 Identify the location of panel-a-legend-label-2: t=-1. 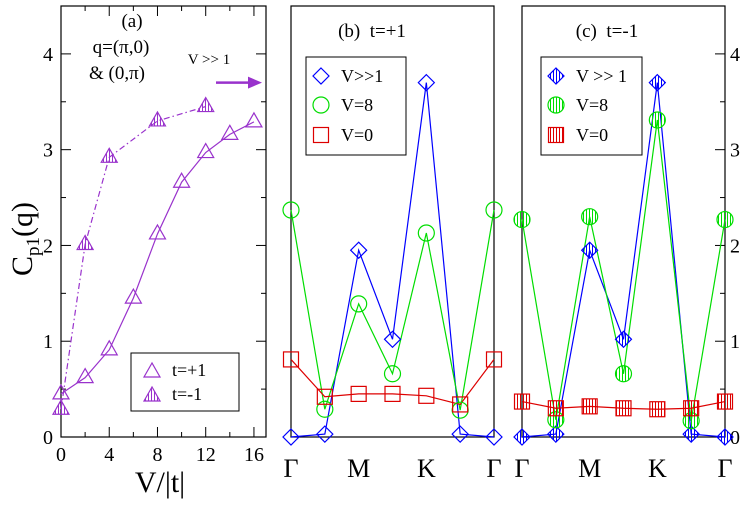
(187, 394).